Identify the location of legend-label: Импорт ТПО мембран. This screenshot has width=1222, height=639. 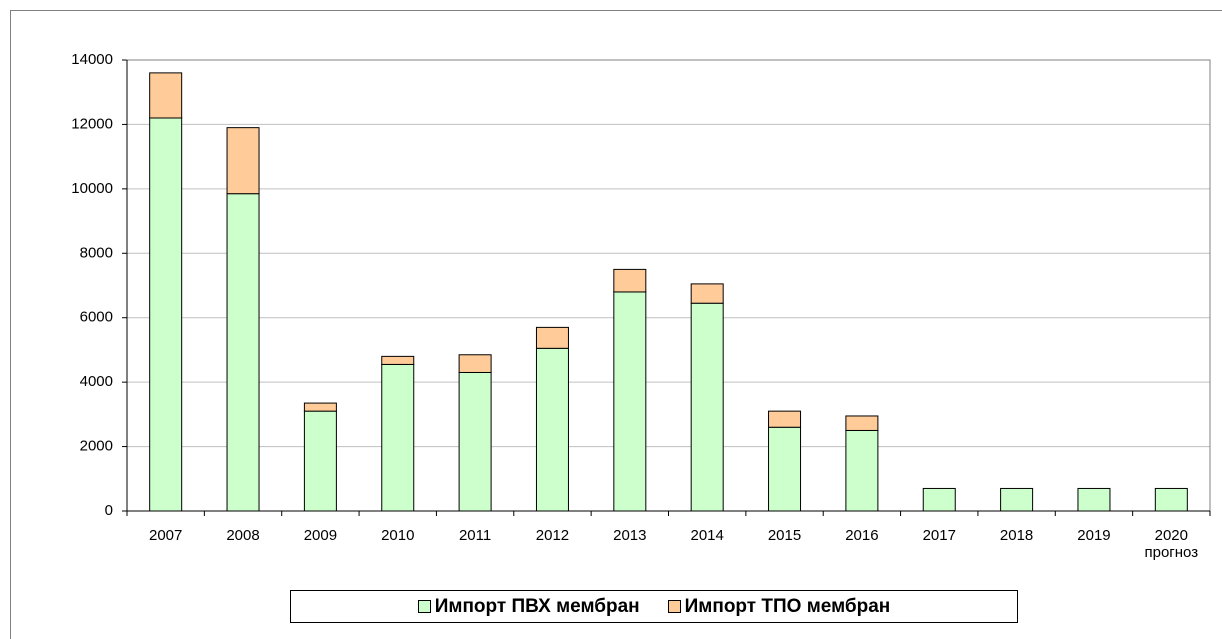
(787, 606).